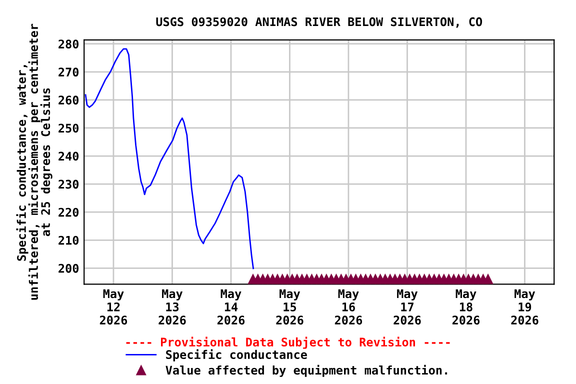 Image resolution: width=576 pixels, height=384 pixels. Describe the element at coordinates (172, 307) in the screenshot. I see `x-tick-label: May 13 2026` at that location.